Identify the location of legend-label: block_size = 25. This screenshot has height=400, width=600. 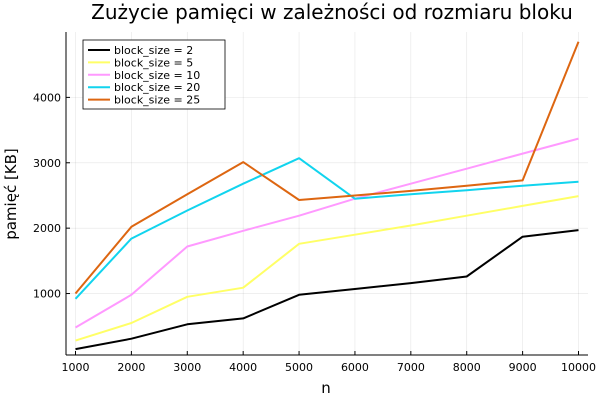
(157, 100).